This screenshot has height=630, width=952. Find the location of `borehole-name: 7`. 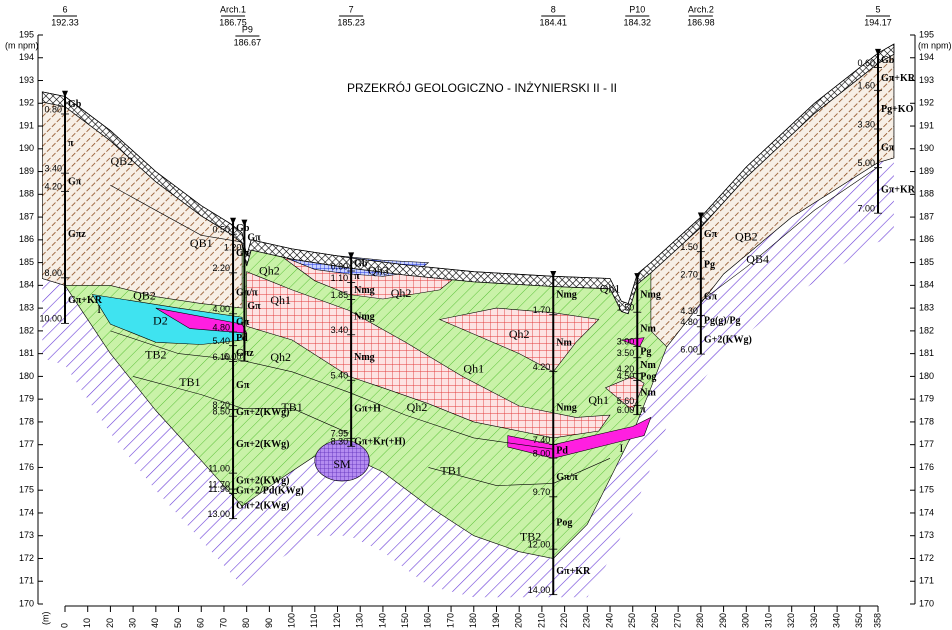

borehole-name: 7 is located at coordinates (351, 9).